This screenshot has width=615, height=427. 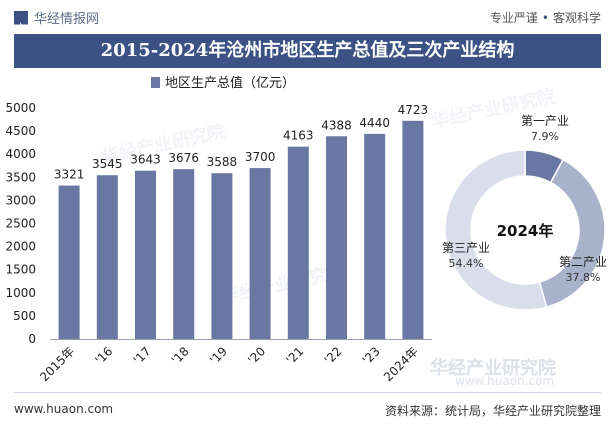 I want to click on y-tick-label: 2500, so click(x=20, y=224).